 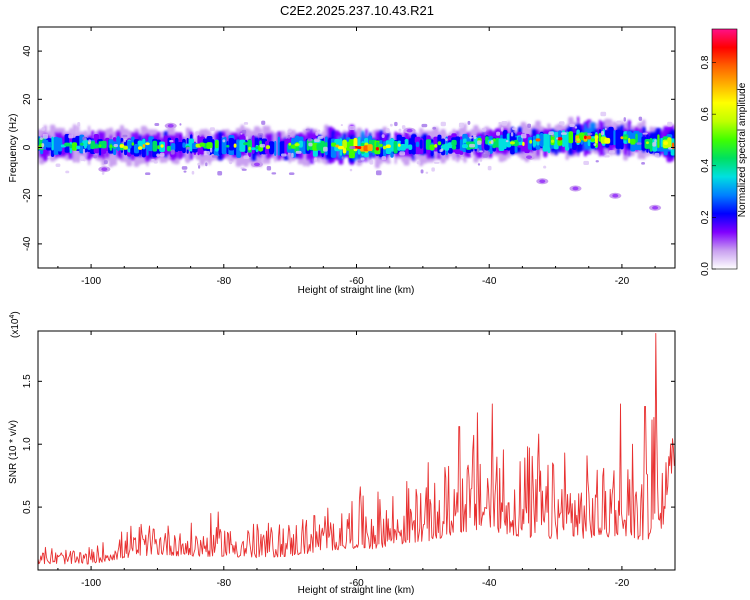 What do you see at coordinates (705, 165) in the screenshot?
I see `colorbar-tick-label: 0.4` at bounding box center [705, 165].